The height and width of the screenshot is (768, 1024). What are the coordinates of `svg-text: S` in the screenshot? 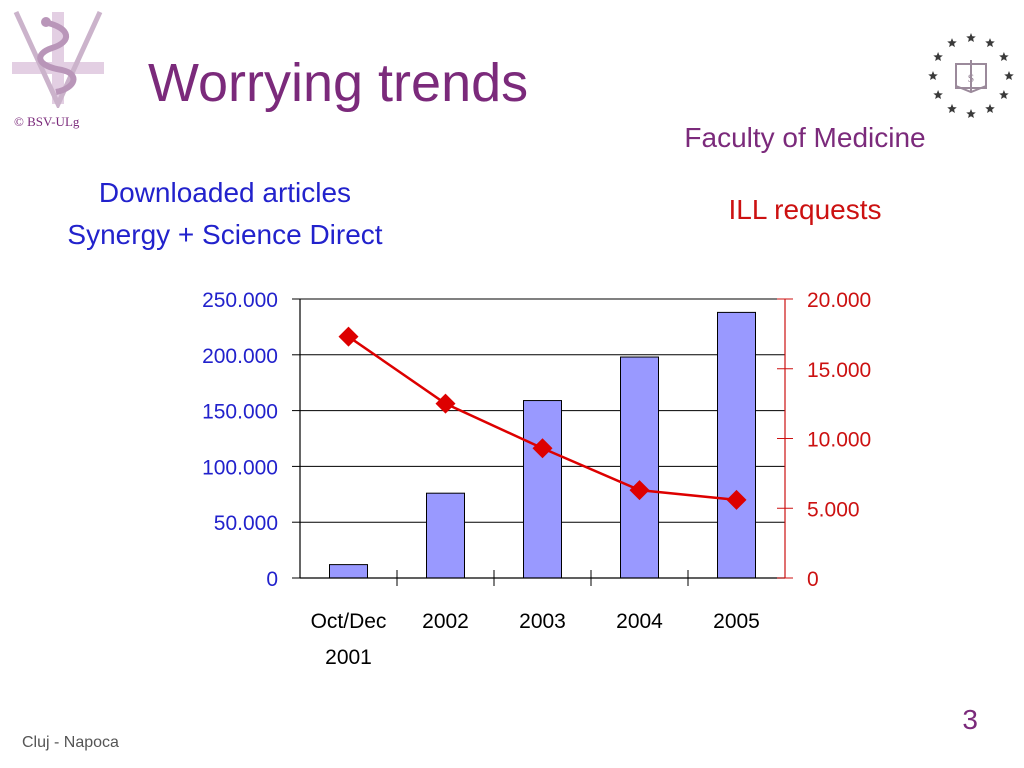 It's located at (971, 78).